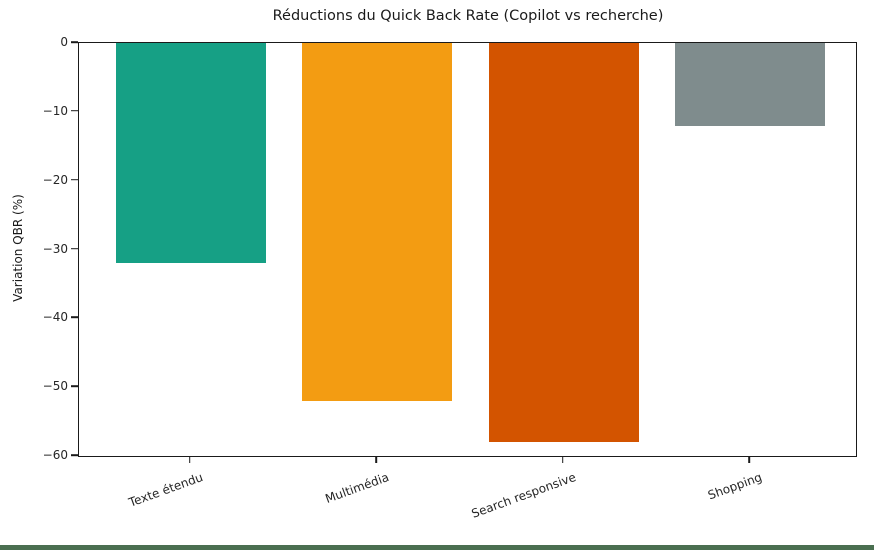 The width and height of the screenshot is (874, 550). Describe the element at coordinates (357, 488) in the screenshot. I see `x-tick-label: Multimédia` at that location.